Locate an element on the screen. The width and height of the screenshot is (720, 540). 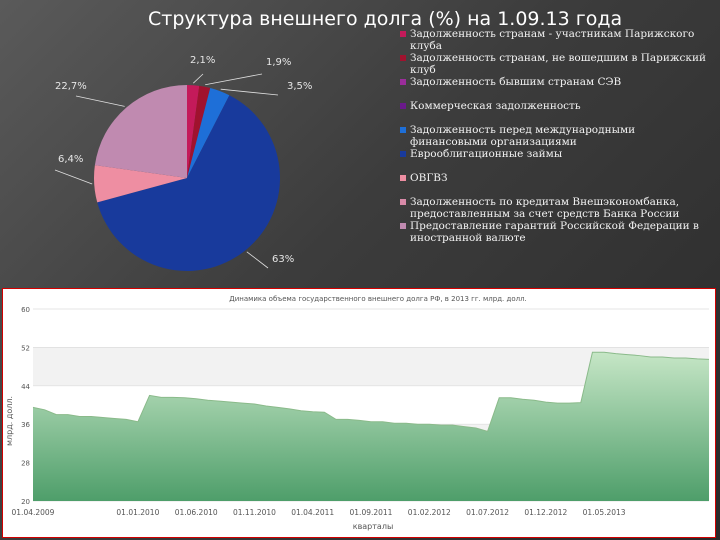
x-tick-label: 01.04.2011 is located at coordinates (312, 512).